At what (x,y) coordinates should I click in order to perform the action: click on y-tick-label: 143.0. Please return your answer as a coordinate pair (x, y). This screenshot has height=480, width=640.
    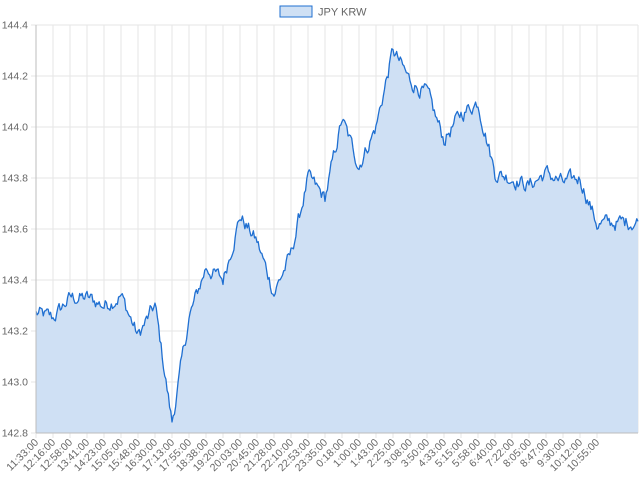
    Looking at the image, I should click on (15, 383).